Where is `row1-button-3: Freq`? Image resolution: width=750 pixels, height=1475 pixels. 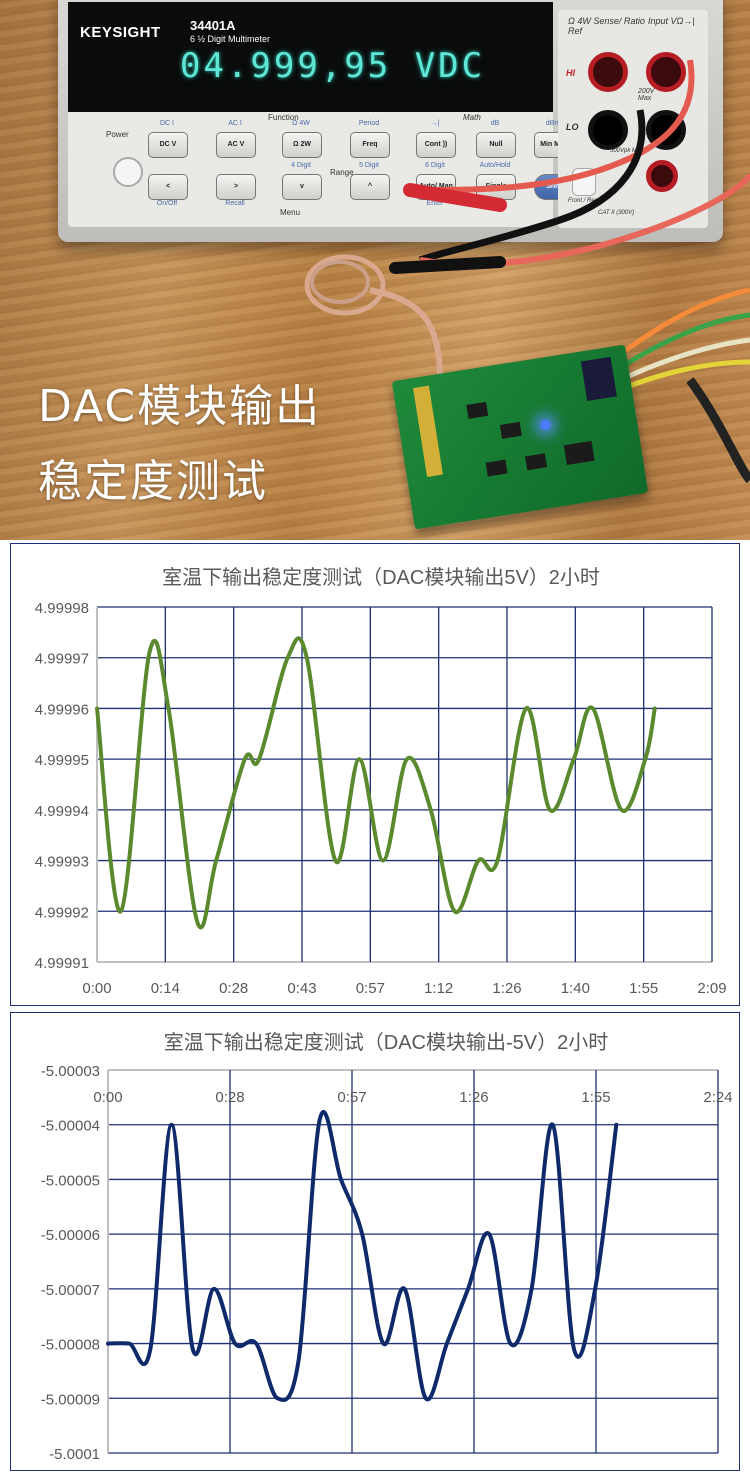
row1-button-3: Freq is located at coordinates (370, 145).